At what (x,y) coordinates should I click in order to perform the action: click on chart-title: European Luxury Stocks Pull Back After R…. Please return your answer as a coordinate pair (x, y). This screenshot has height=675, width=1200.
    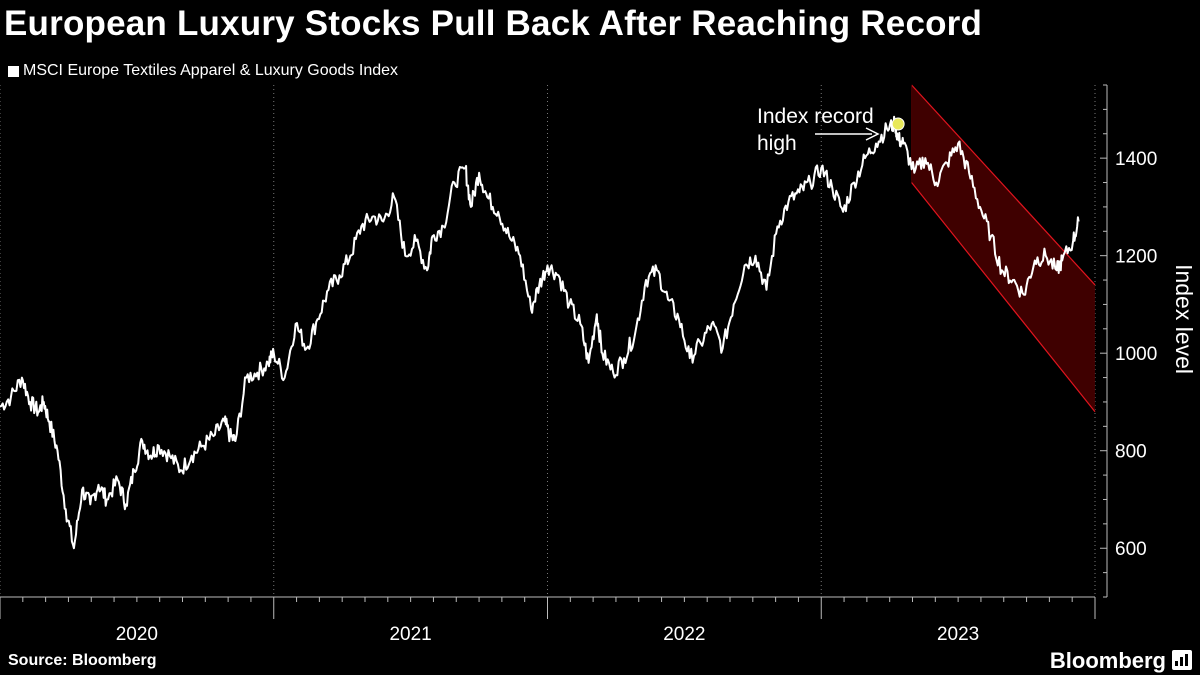
    Looking at the image, I should click on (493, 23).